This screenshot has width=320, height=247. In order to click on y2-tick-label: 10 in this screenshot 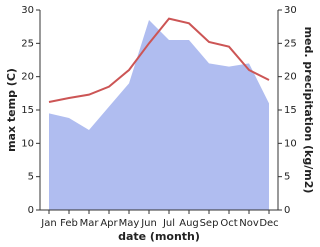, I will do `click(290, 143)`.